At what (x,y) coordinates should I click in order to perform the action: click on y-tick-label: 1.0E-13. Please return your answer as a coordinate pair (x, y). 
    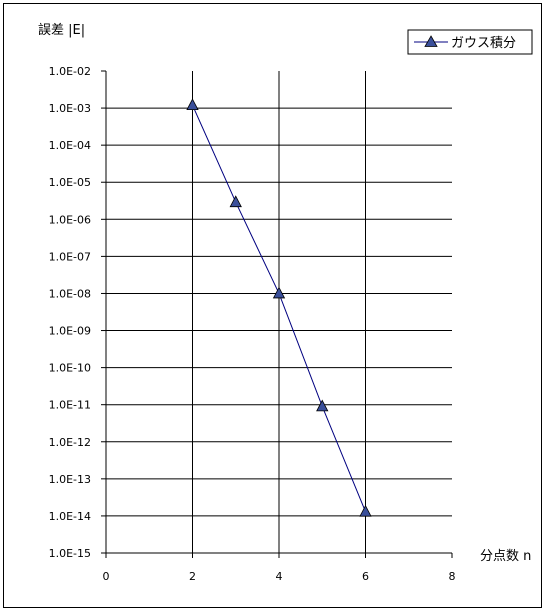
    Looking at the image, I should click on (70, 479).